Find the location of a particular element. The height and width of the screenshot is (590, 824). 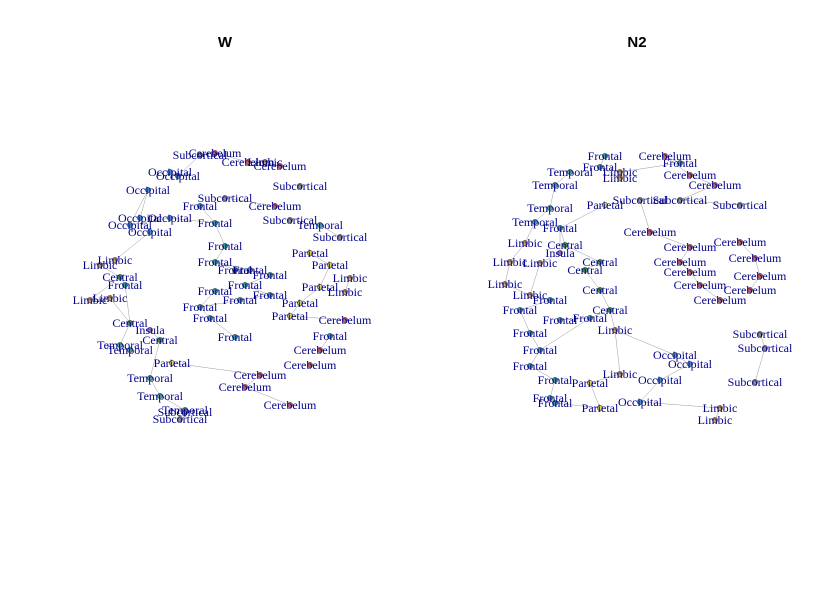

node-label: Parietal is located at coordinates (290, 316).